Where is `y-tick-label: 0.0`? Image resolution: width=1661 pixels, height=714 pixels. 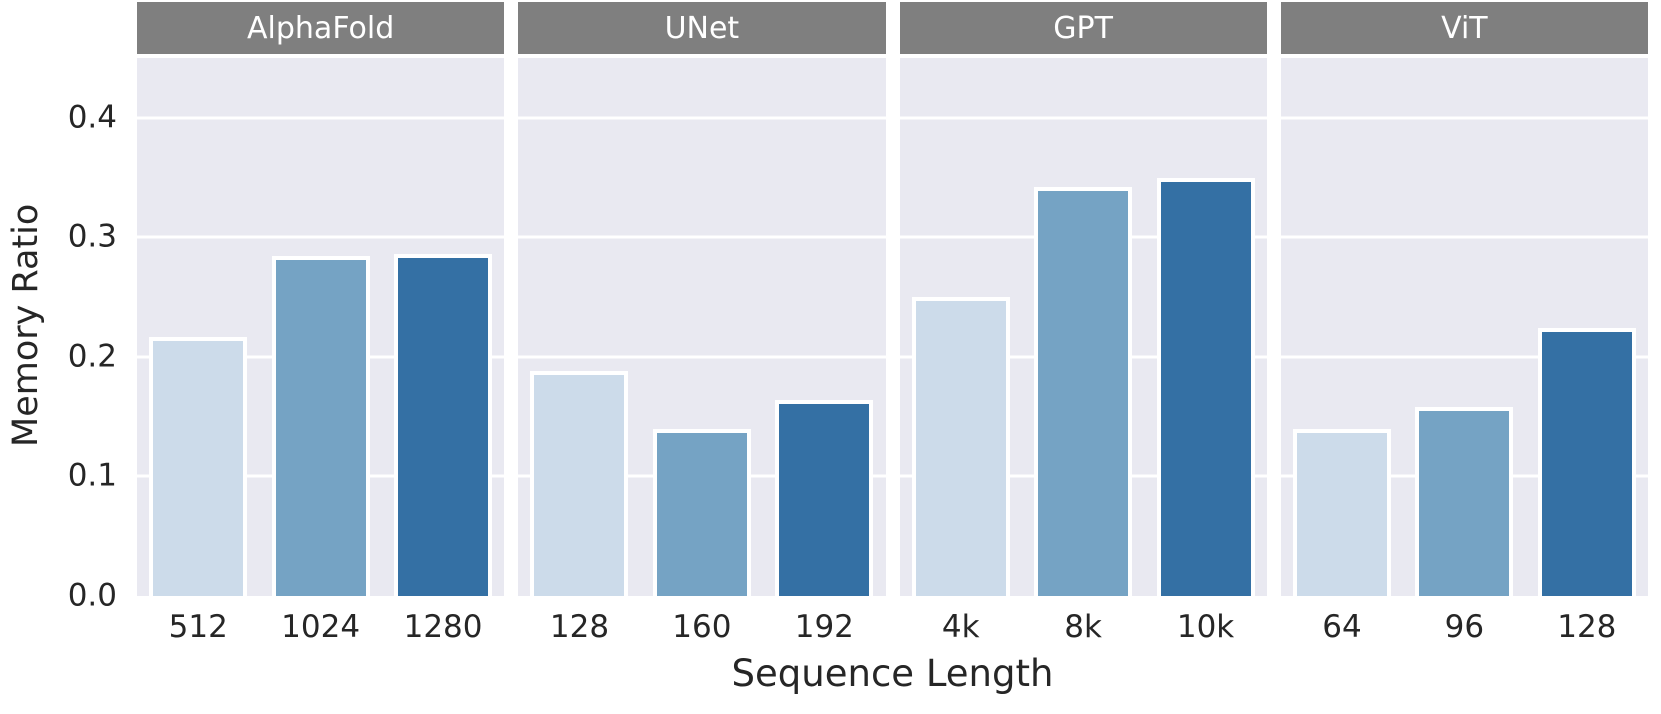 y-tick-label: 0.0 is located at coordinates (92, 595).